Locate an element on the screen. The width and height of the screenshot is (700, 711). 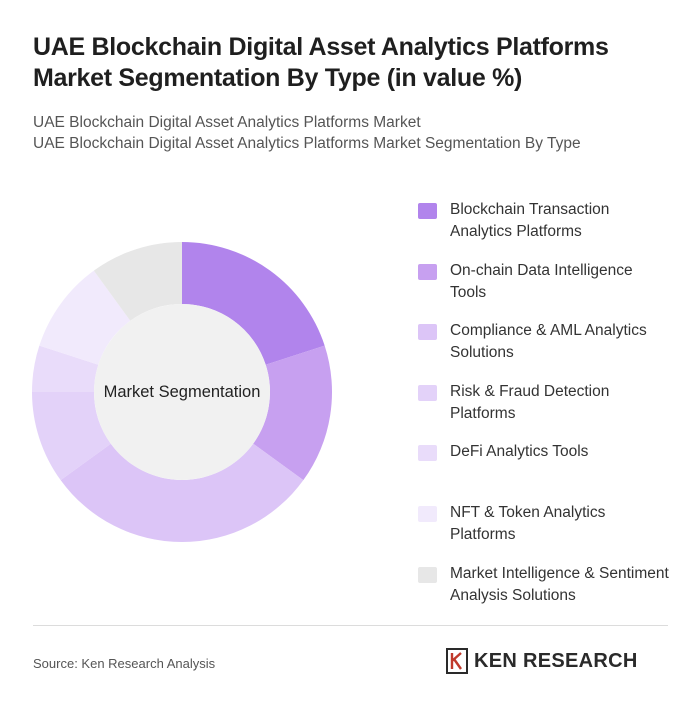
footer-divider is located at coordinates (350, 625).